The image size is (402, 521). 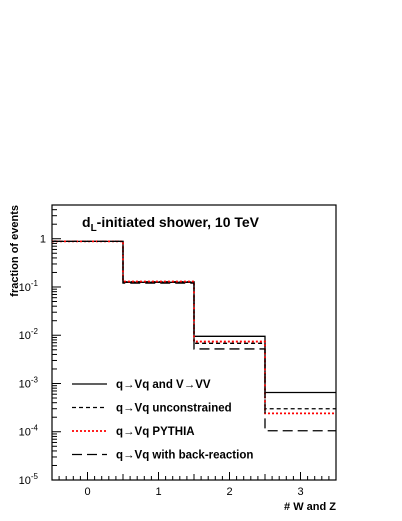 I want to click on x-axis-title: # W and Z, so click(x=310, y=507).